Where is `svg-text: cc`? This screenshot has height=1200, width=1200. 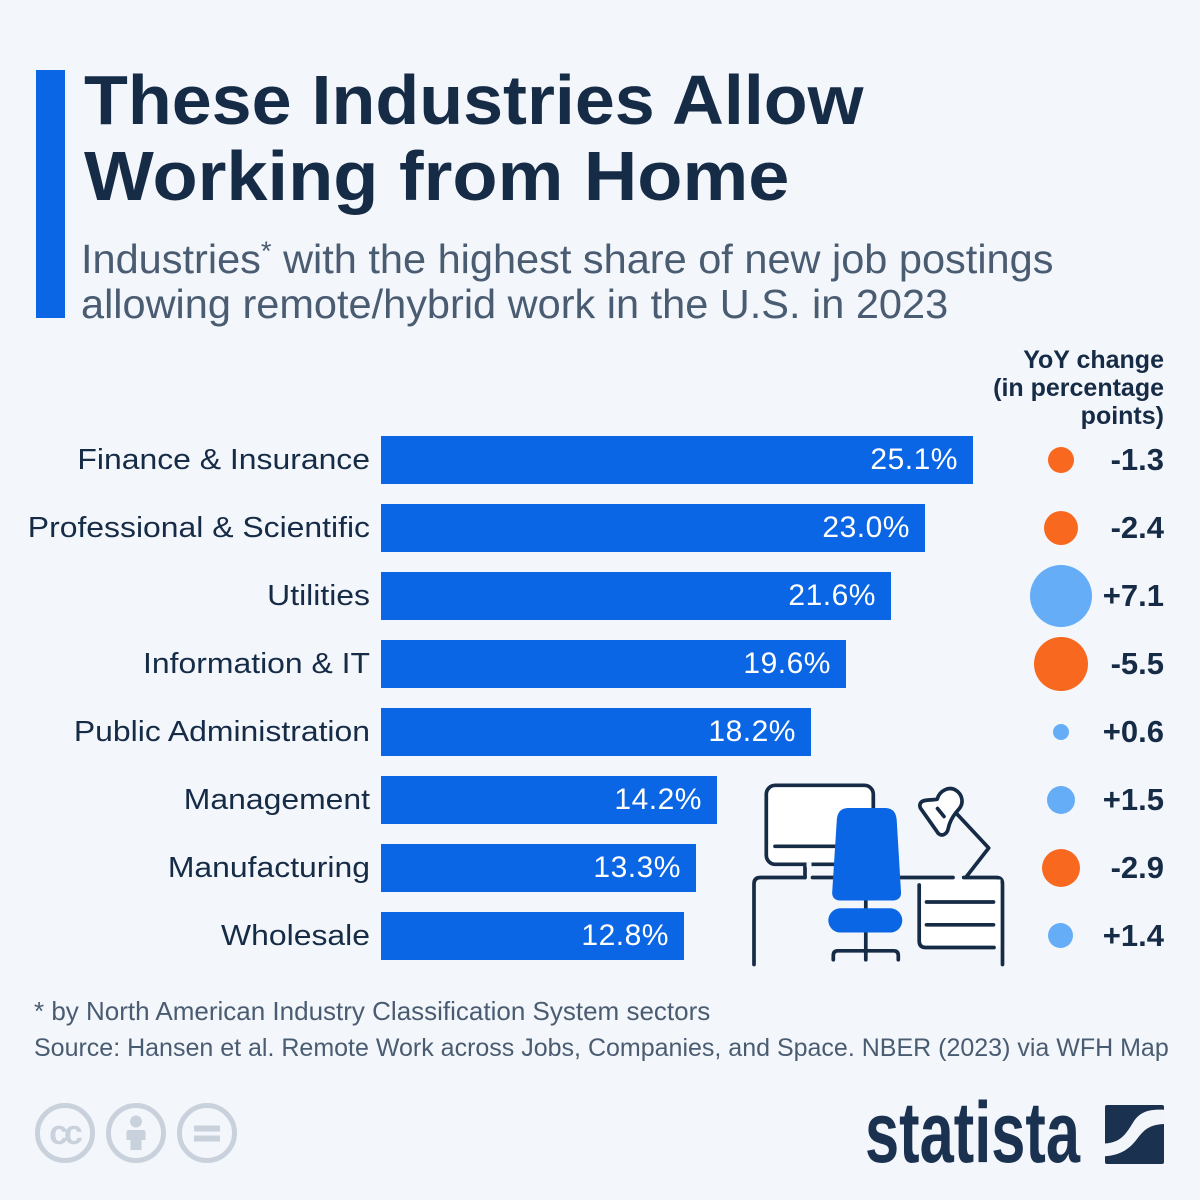
svg-text: cc is located at coordinates (65, 1133).